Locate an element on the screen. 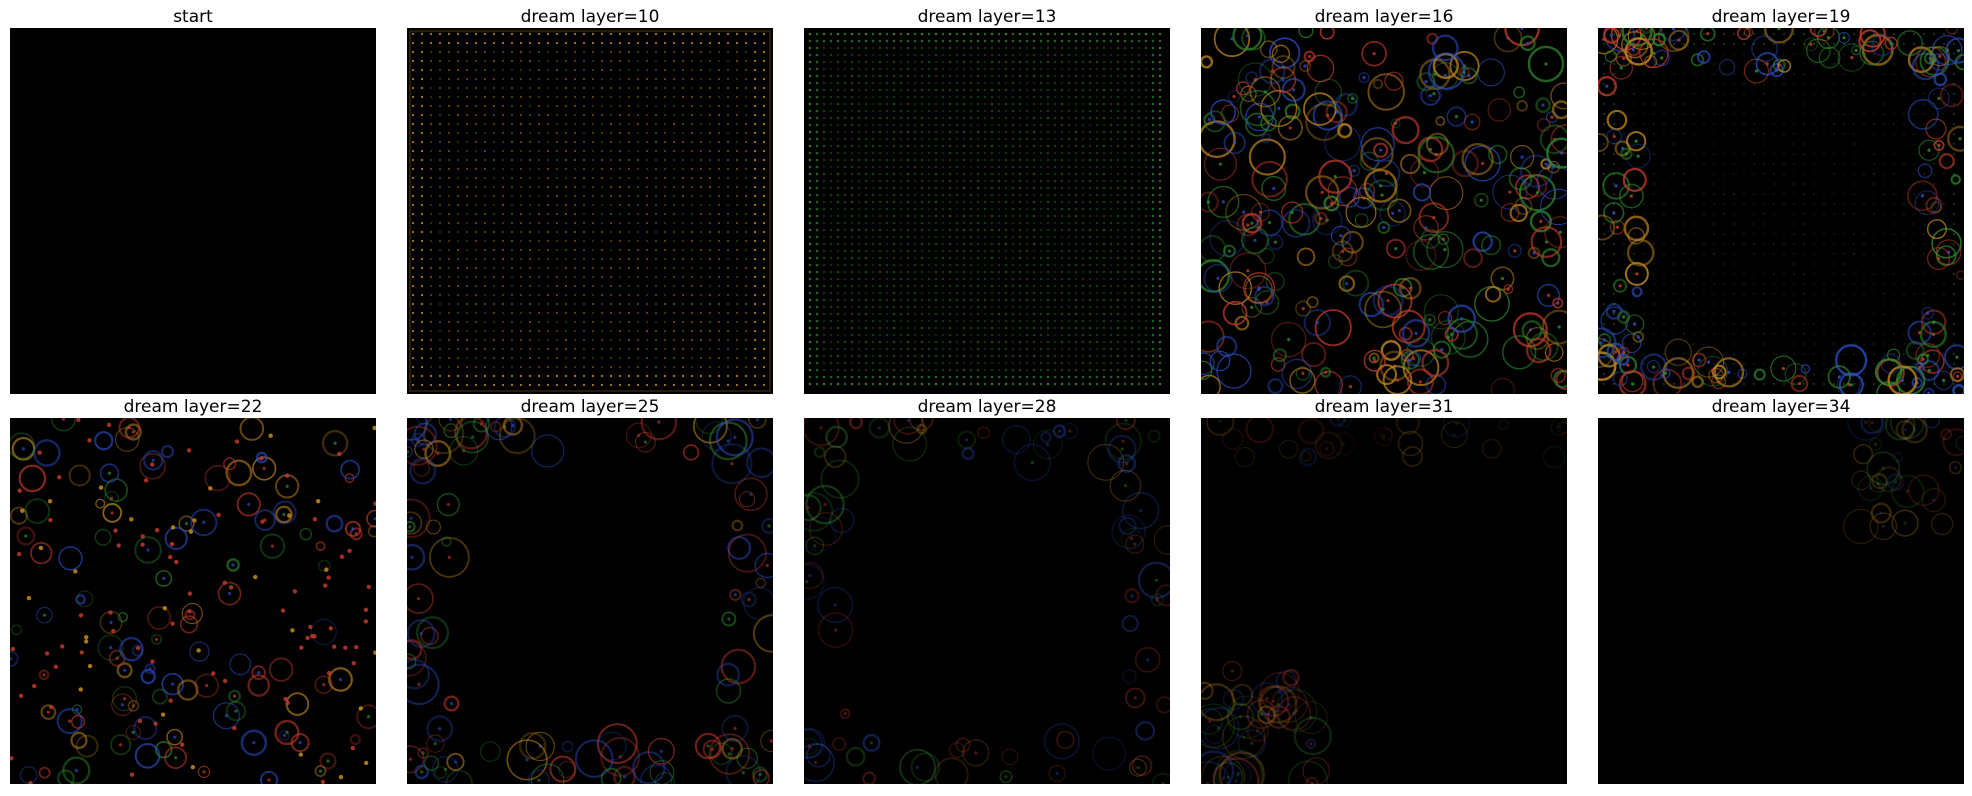  panel-title: dream layer=34 is located at coordinates (1781, 407).